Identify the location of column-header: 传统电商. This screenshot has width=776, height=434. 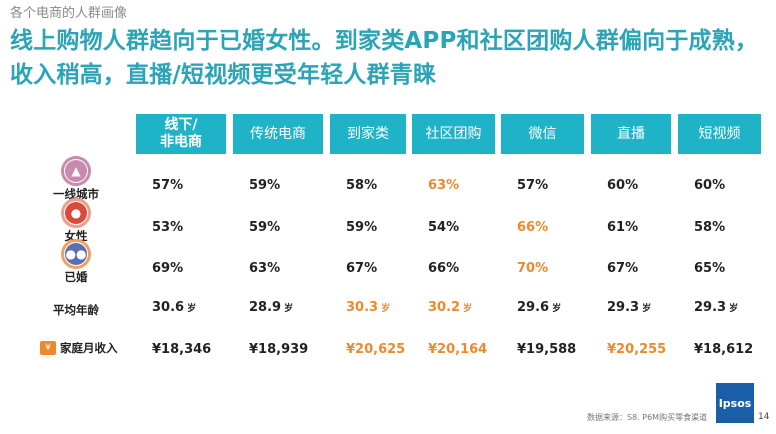
(278, 134).